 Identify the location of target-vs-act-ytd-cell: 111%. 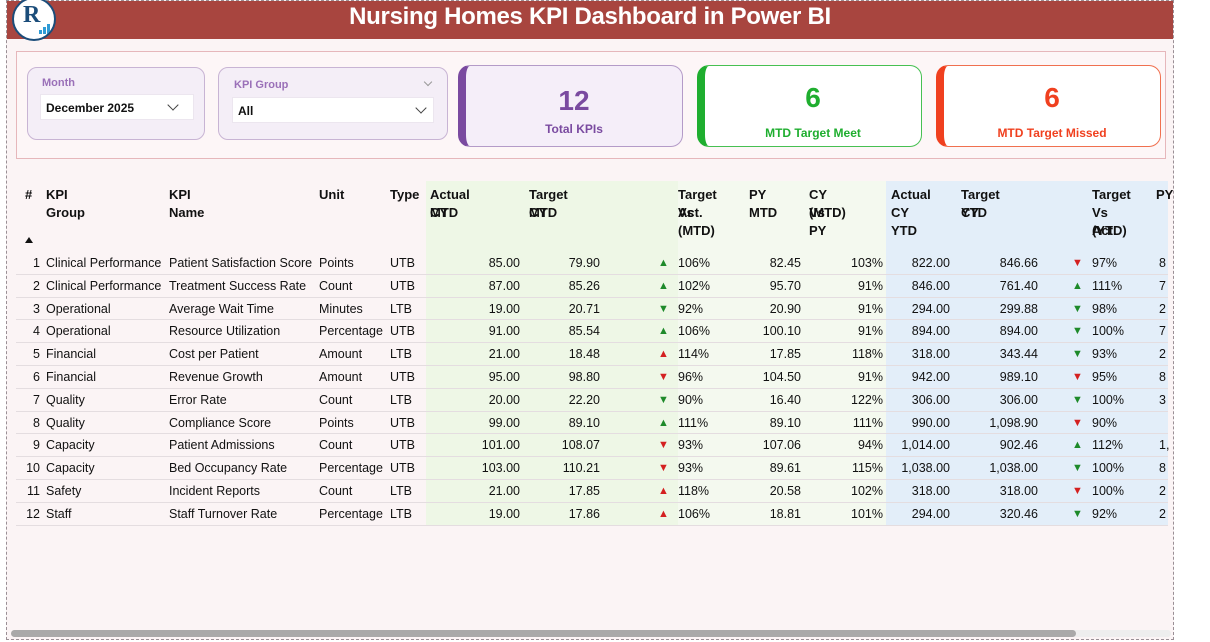
(1107, 285).